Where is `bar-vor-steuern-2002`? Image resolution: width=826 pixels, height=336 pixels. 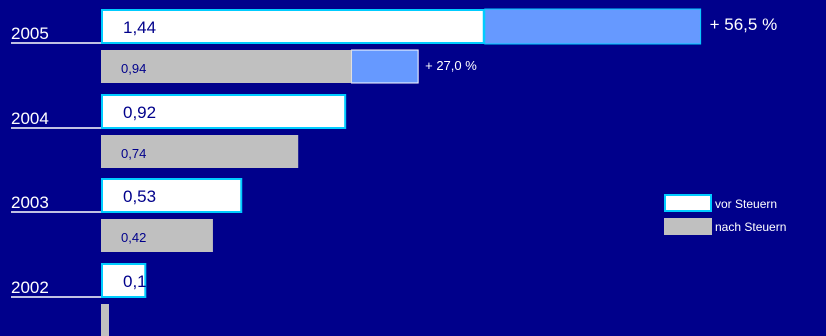 bar-vor-steuern-2002 is located at coordinates (124, 280).